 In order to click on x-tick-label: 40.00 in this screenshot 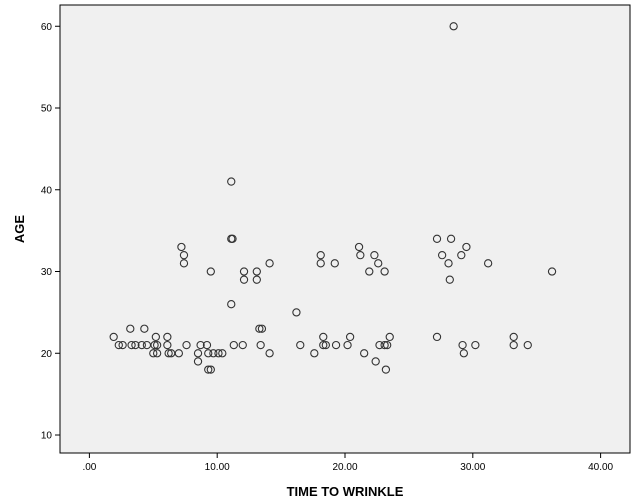, I will do `click(600, 467)`.